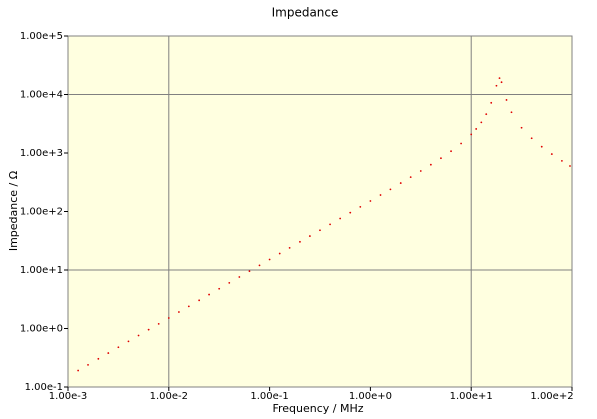 This screenshot has height=419, width=597. I want to click on y-tick-label: 1.00e+3, so click(41, 153).